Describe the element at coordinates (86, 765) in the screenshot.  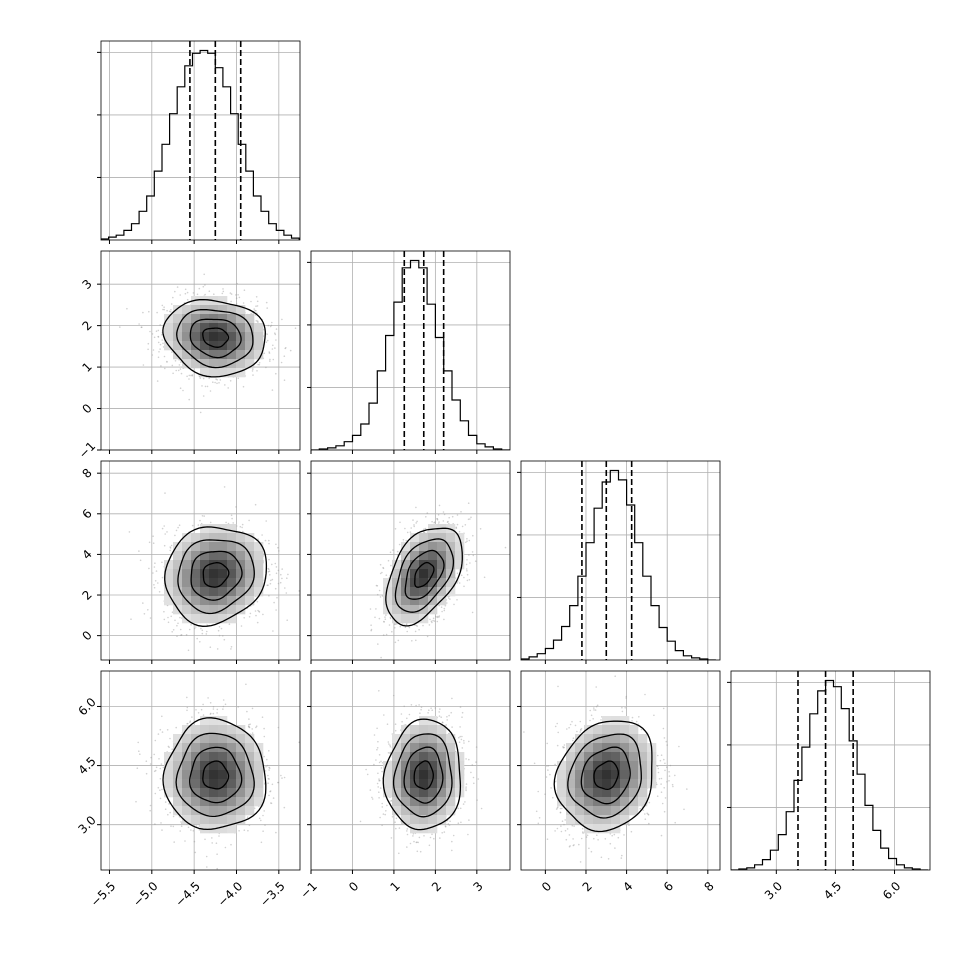
I see `y-tick-label-4-2: 4.5` at that location.